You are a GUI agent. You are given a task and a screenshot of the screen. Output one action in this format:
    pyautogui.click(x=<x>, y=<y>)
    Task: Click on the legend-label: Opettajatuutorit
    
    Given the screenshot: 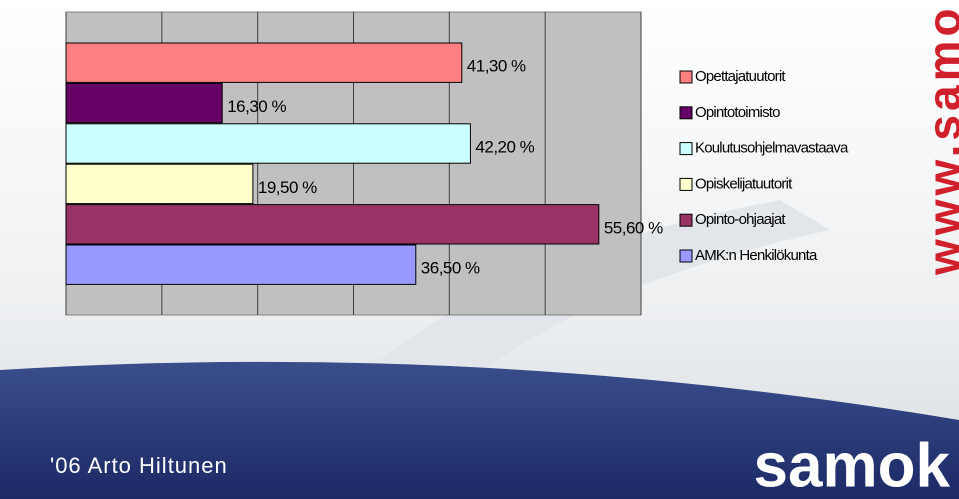 What is the action you would take?
    pyautogui.click(x=740, y=76)
    